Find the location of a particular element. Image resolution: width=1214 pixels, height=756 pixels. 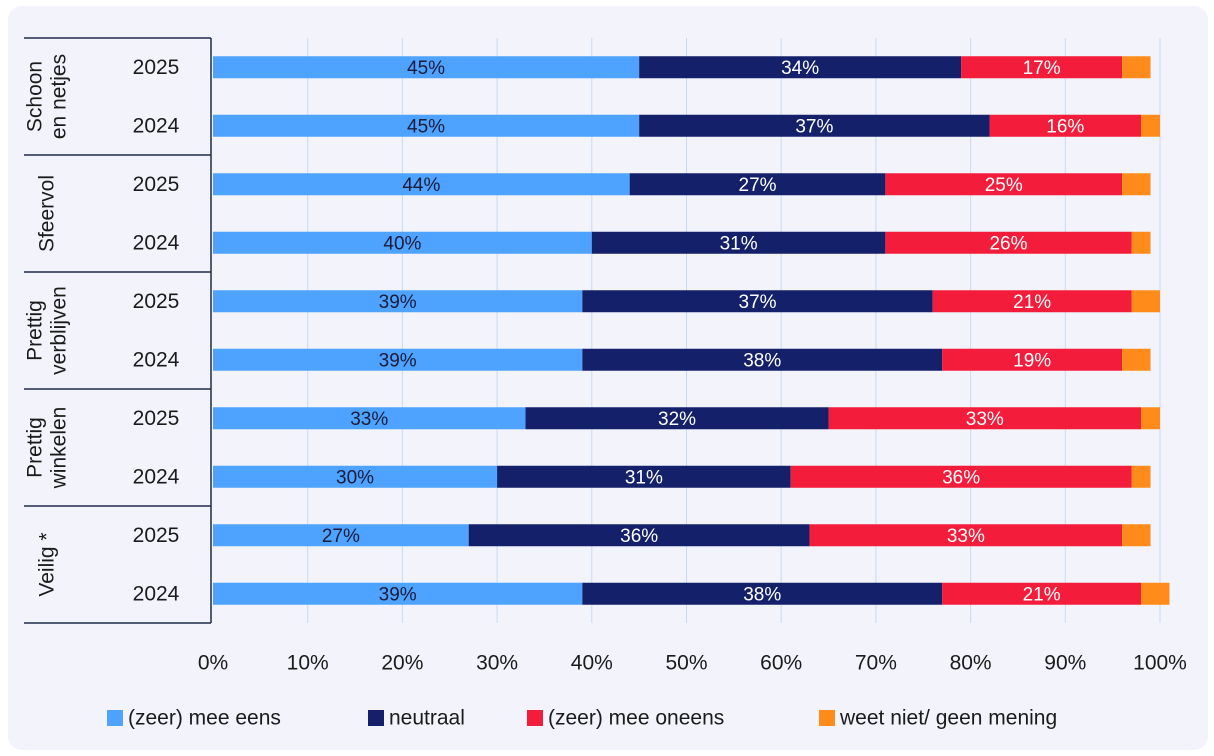

legend-label: neutraal is located at coordinates (427, 718).